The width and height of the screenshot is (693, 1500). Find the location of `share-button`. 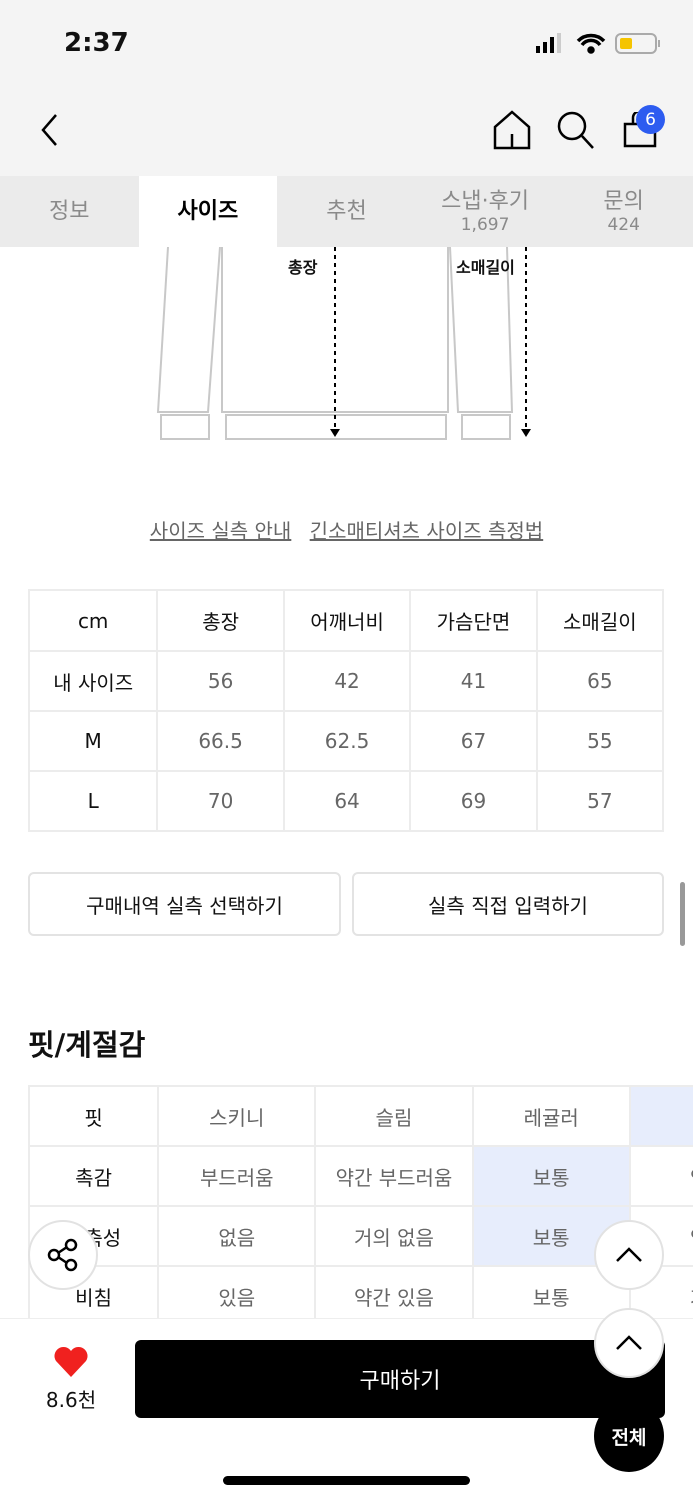

share-button is located at coordinates (63, 1255).